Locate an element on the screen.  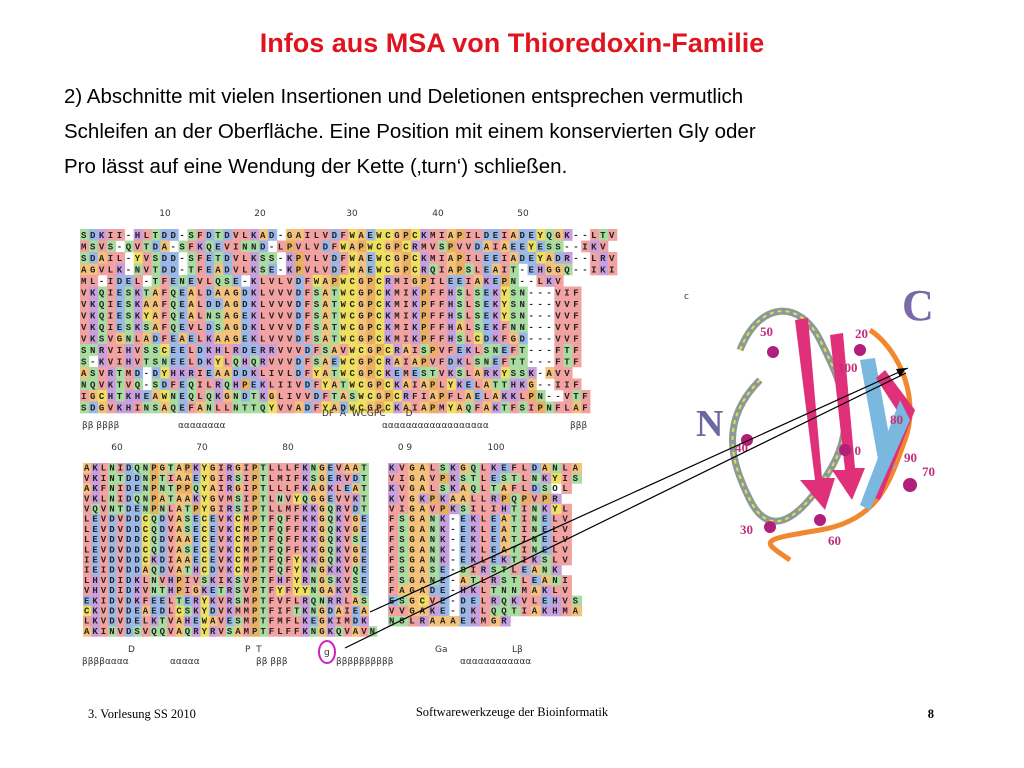
sequence-row: KVGALSKGQLKEFLDANLA is located at coordinates (484, 469).